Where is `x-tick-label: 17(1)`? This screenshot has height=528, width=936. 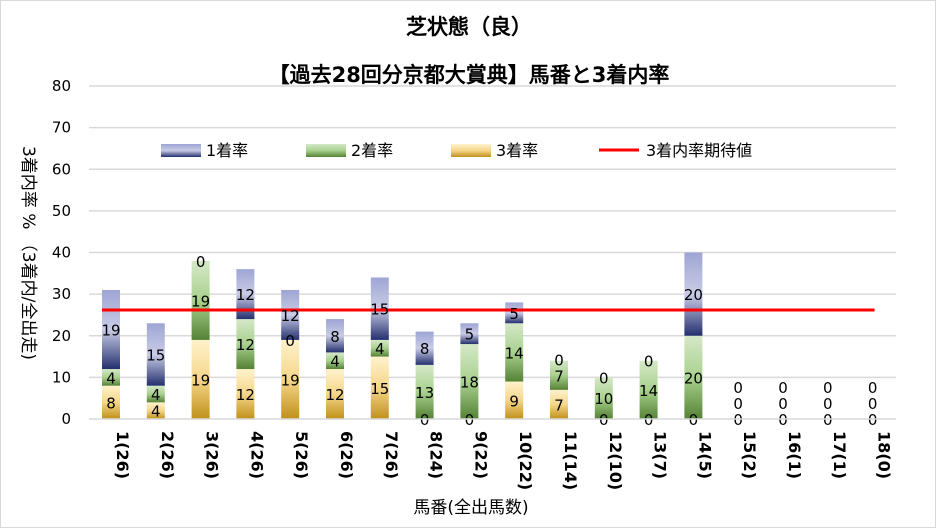 x-tick-label: 17(1) is located at coordinates (839, 455).